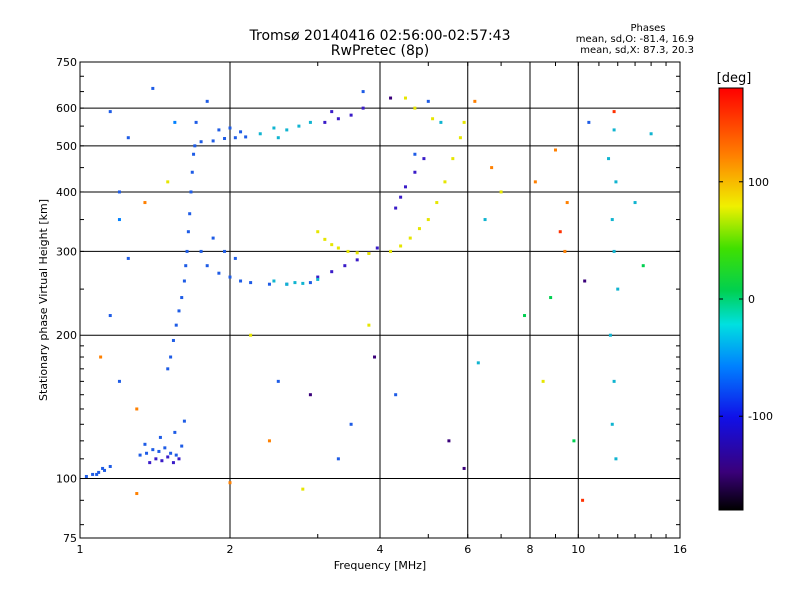 The image size is (800, 600). Describe the element at coordinates (734, 78) in the screenshot. I see `colorbar-label: [deg]` at that location.